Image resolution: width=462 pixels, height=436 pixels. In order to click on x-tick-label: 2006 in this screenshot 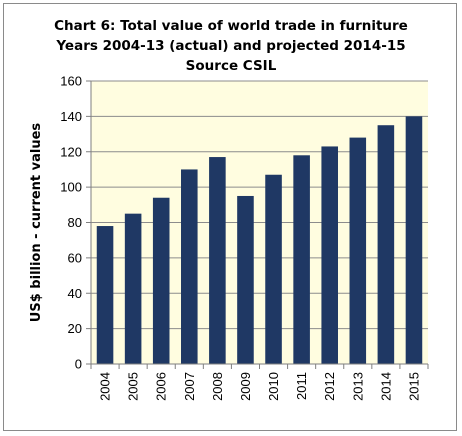, I will do `click(161, 386)`.